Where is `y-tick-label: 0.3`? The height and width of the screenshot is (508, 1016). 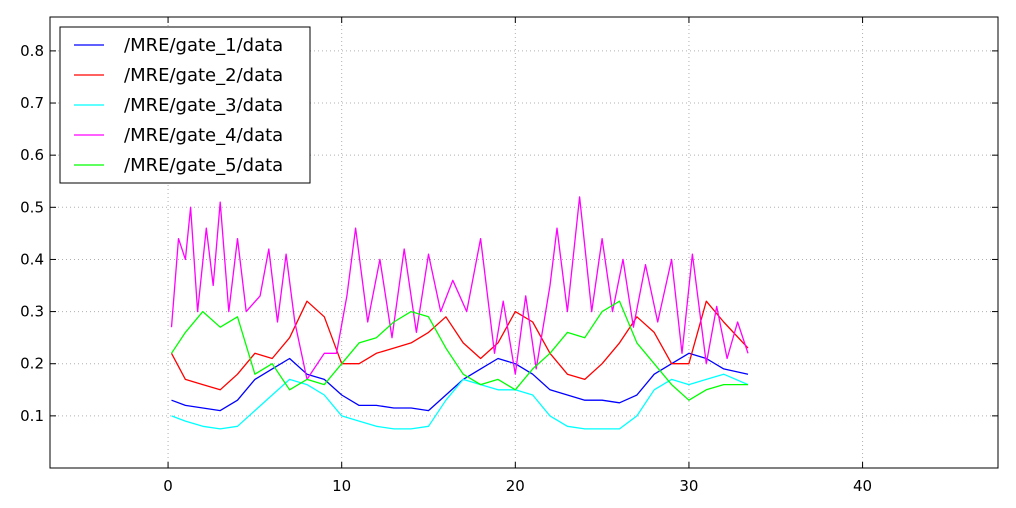 y-tick-label: 0.3 is located at coordinates (32, 312).